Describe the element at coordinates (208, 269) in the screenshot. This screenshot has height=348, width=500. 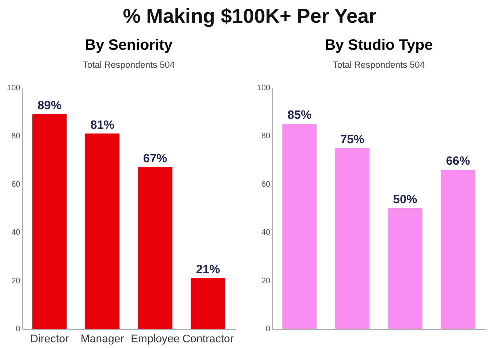
I see `data-label: 21%` at that location.